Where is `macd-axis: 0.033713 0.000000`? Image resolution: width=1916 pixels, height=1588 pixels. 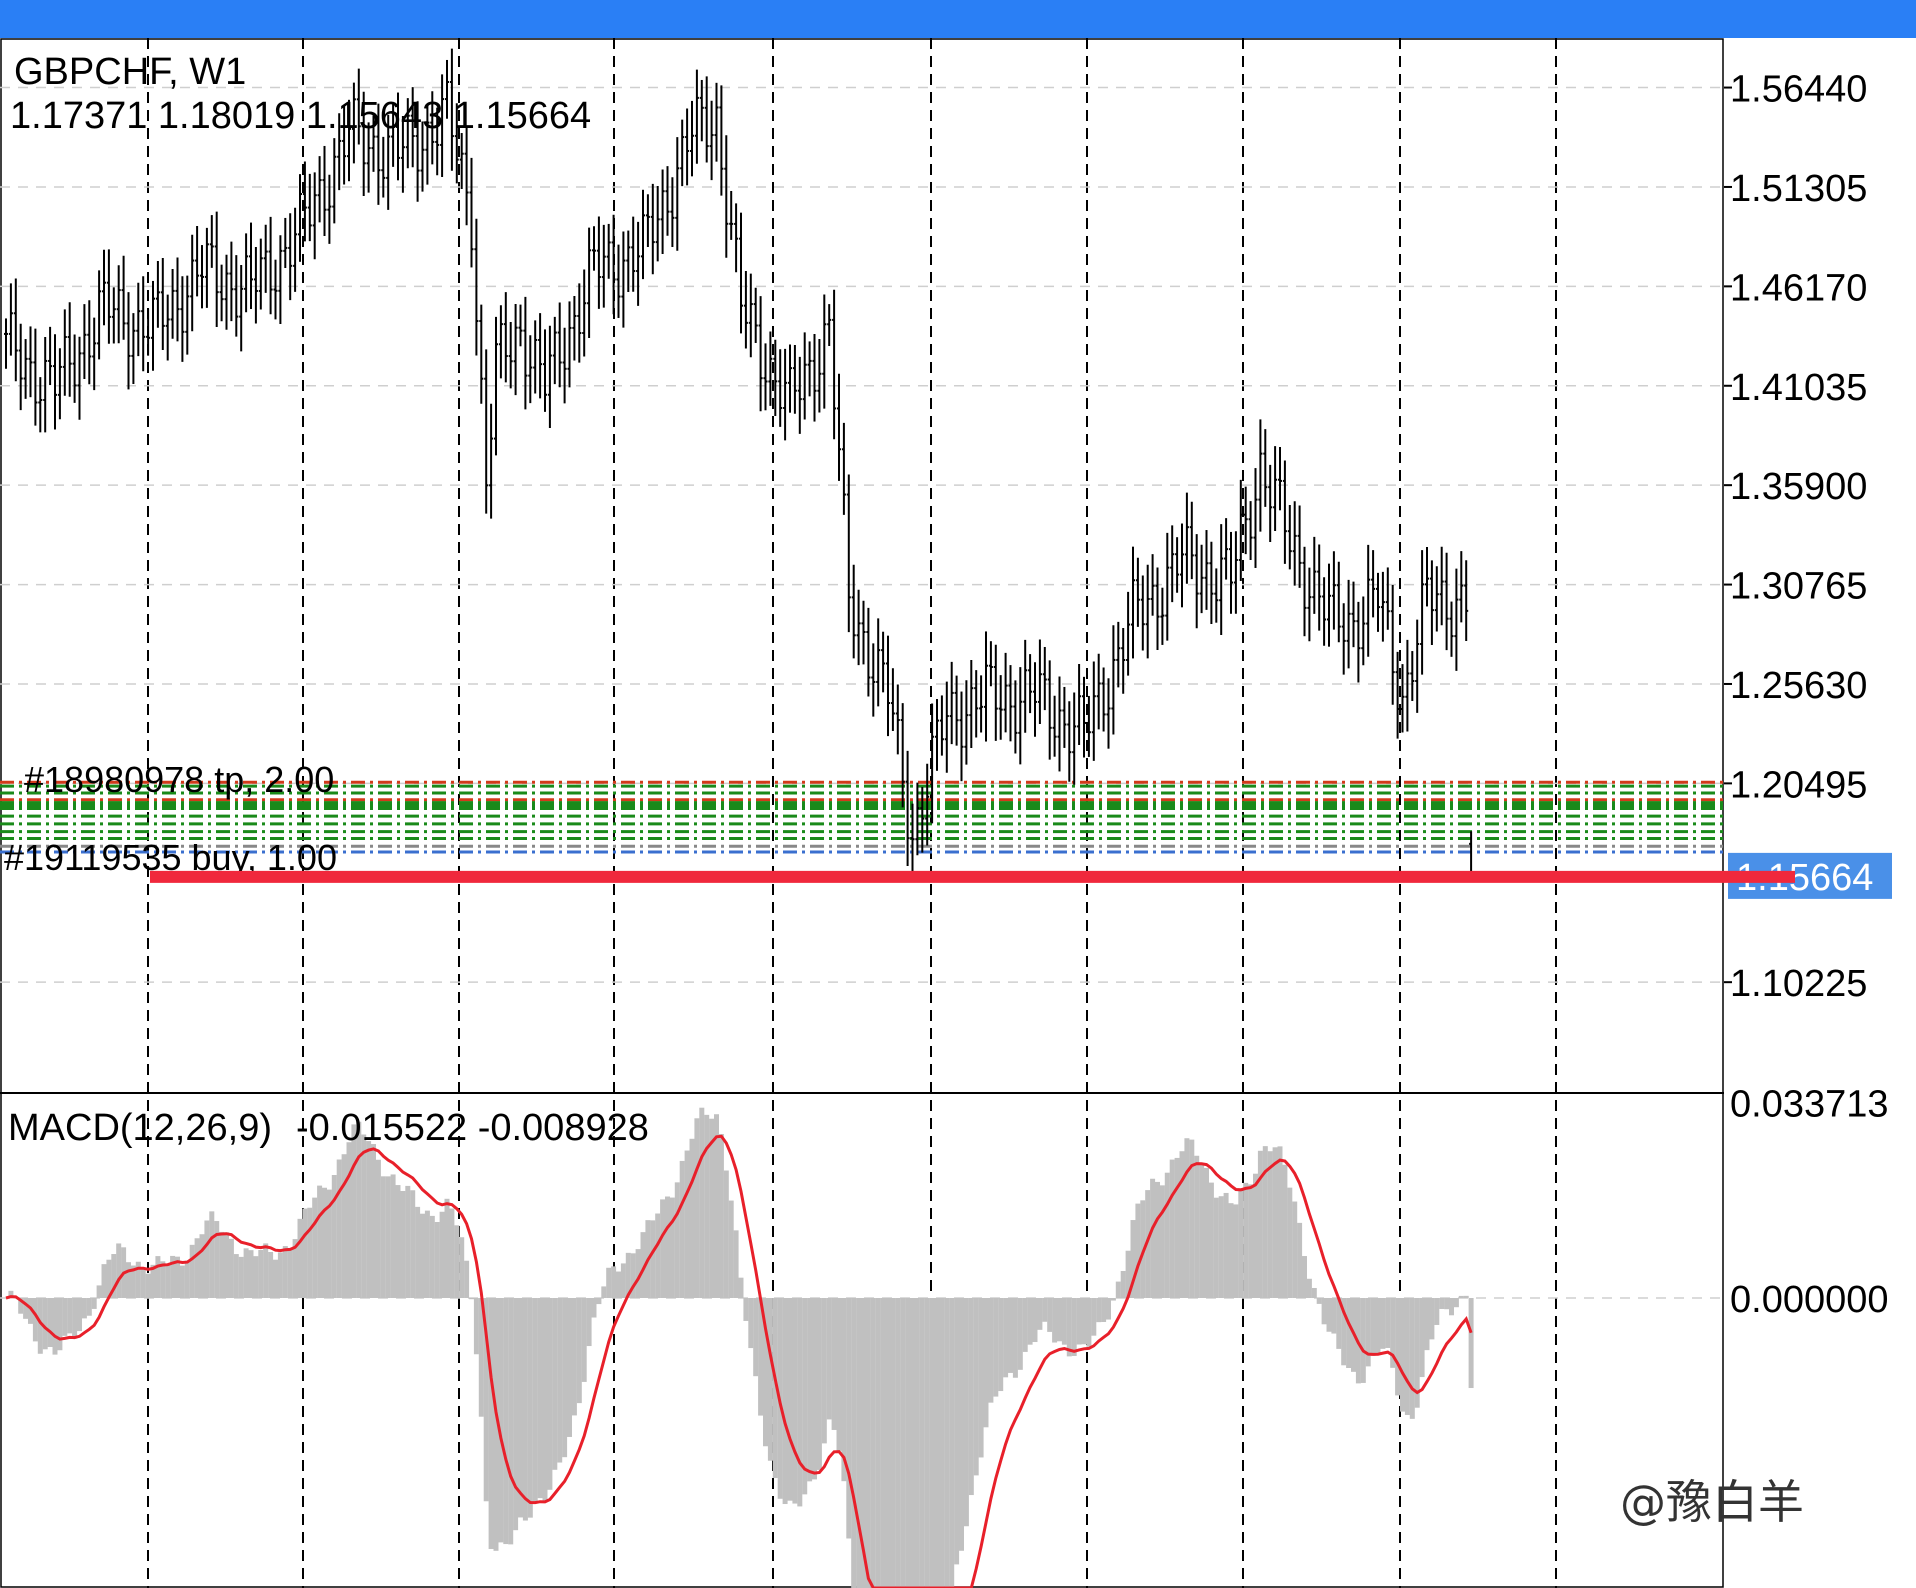
macd-axis: 0.033713 0.000000 is located at coordinates (1809, 1202).